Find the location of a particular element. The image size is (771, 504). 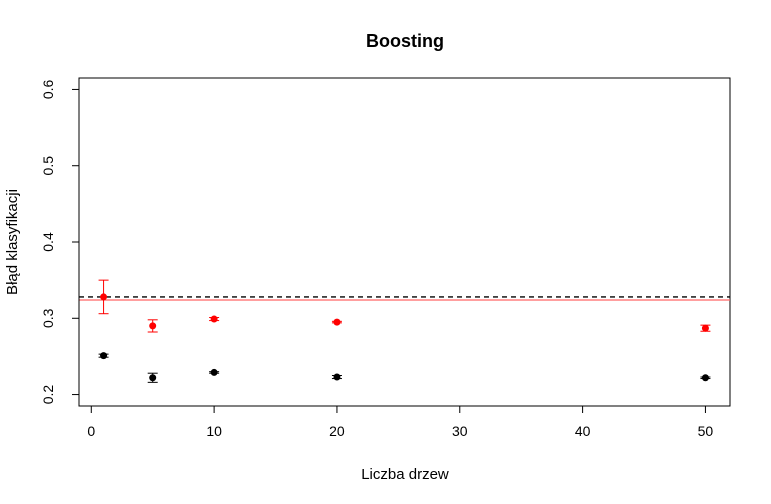

y-tick-label: 0.6 is located at coordinates (48, 90).